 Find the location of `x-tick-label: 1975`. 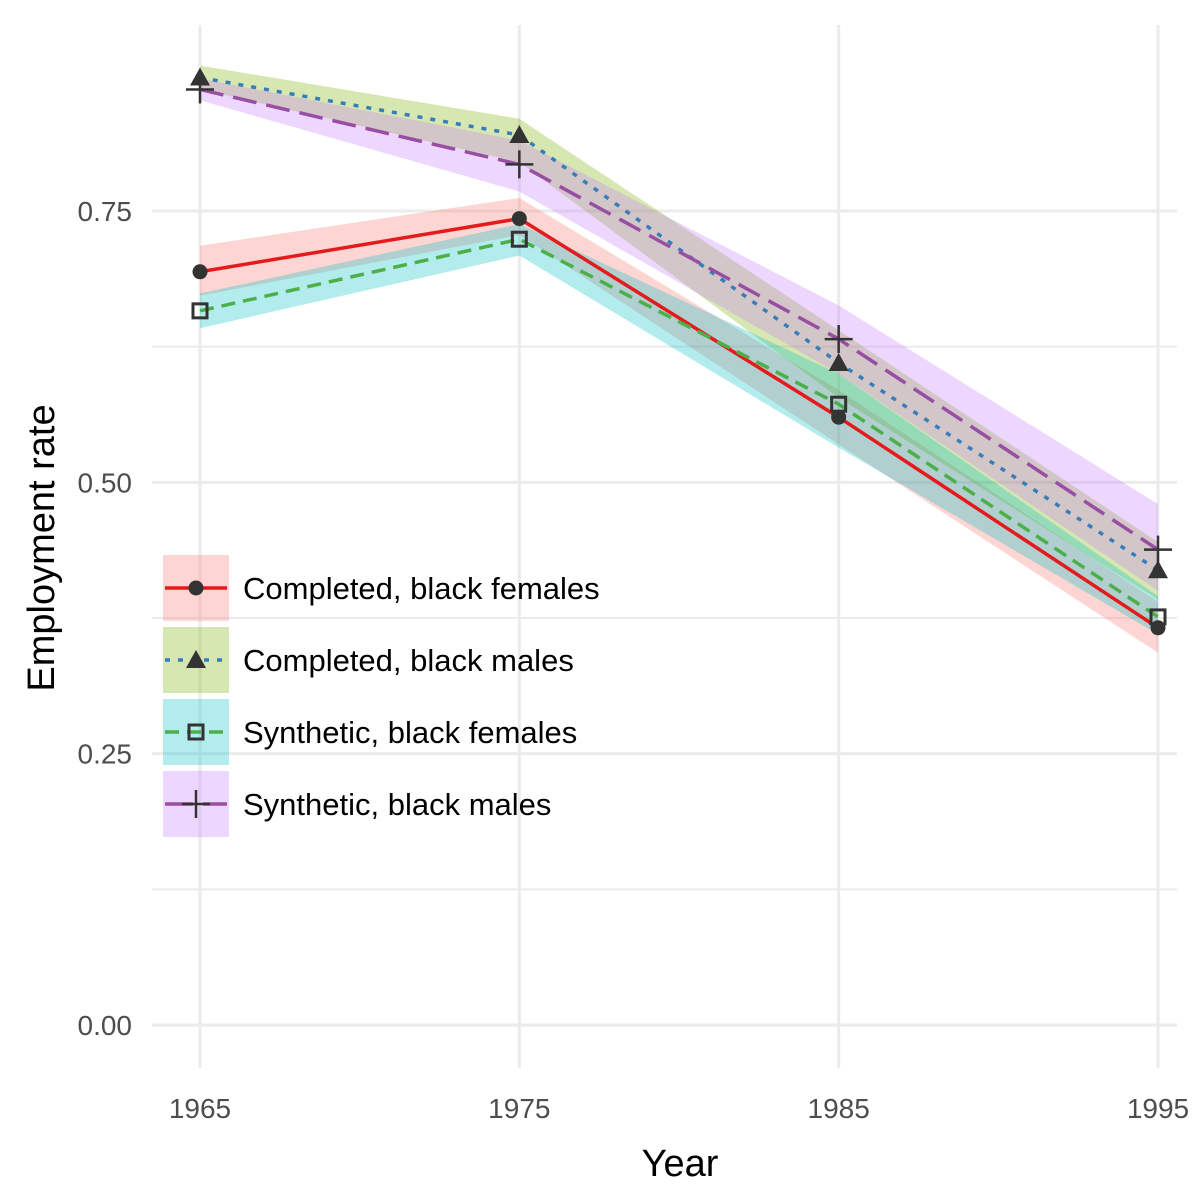

x-tick-label: 1975 is located at coordinates (519, 1108).